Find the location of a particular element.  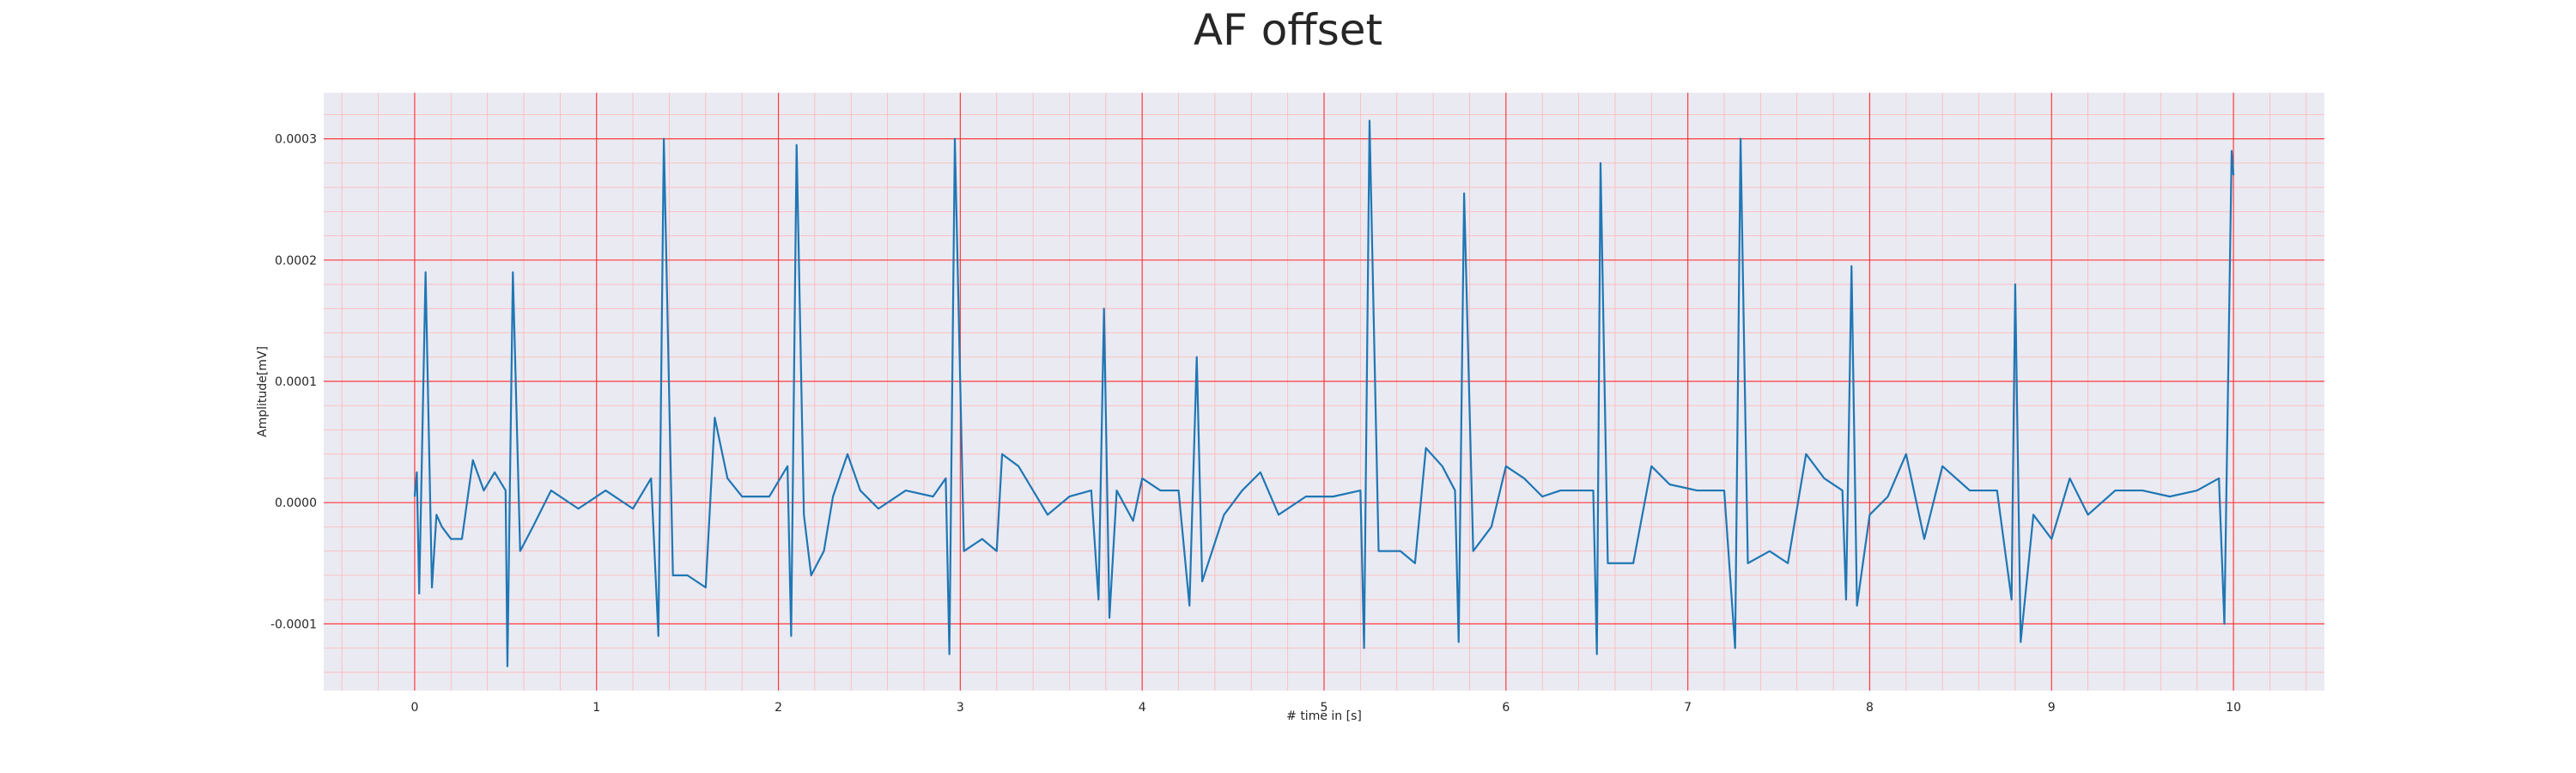

x-axis: 0 1 2 3 4 5 6 7 8 9 10 is located at coordinates (1325, 708).